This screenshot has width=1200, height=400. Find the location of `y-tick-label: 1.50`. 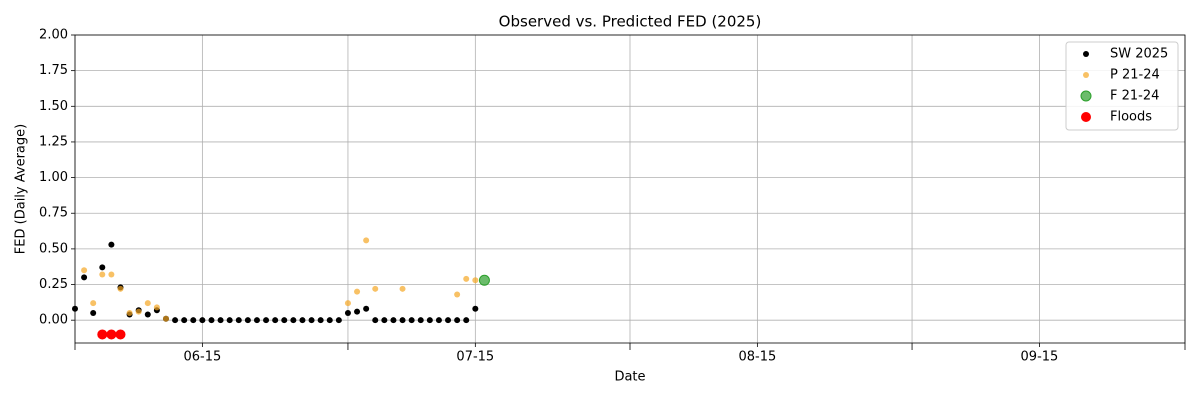

y-tick-label: 1.50 is located at coordinates (53, 106).